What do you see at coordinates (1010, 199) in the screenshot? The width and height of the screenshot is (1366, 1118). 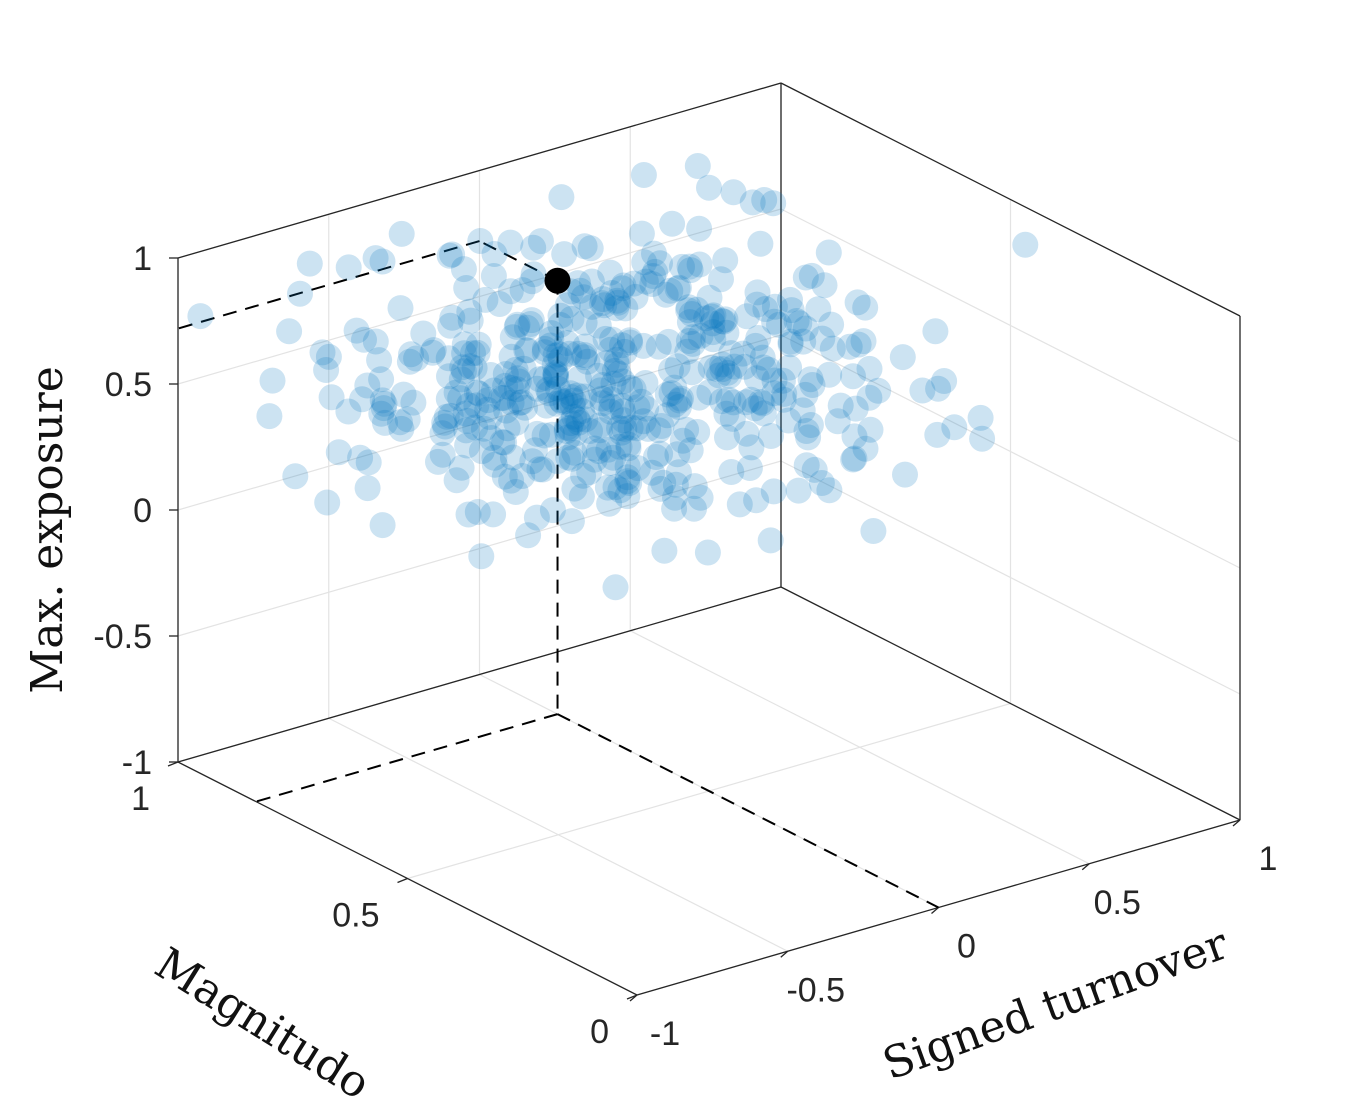 I see `axes-edge` at bounding box center [1010, 199].